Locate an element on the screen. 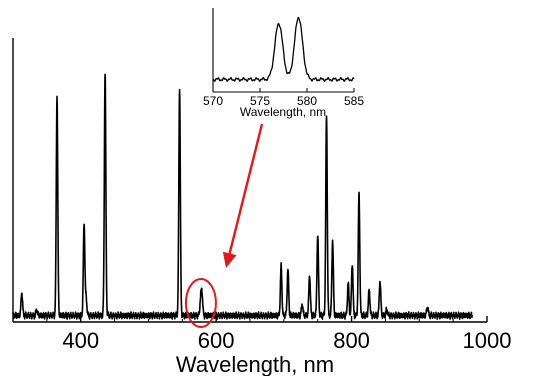 The width and height of the screenshot is (537, 376). highlight-arrow is located at coordinates (245, 190).